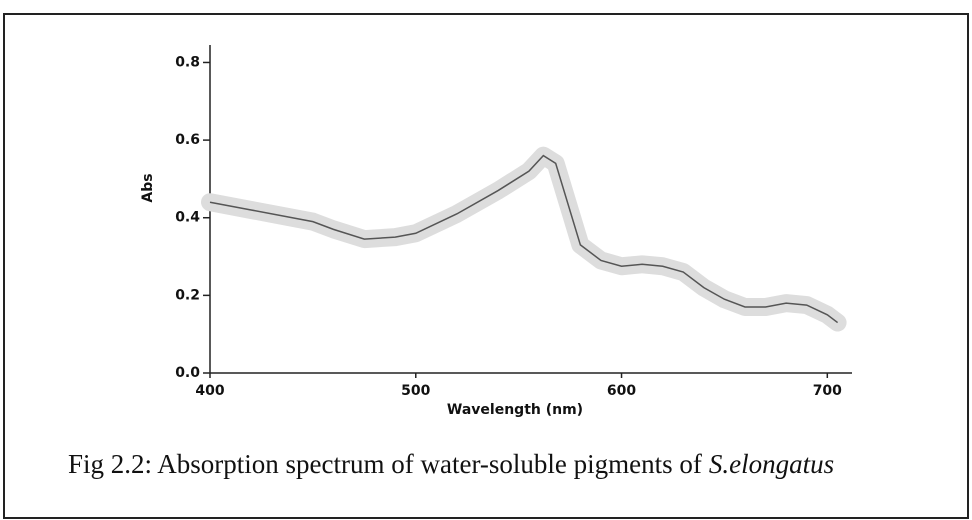  What do you see at coordinates (515, 410) in the screenshot?
I see `x-axis-label: Wavelength (nm)` at bounding box center [515, 410].